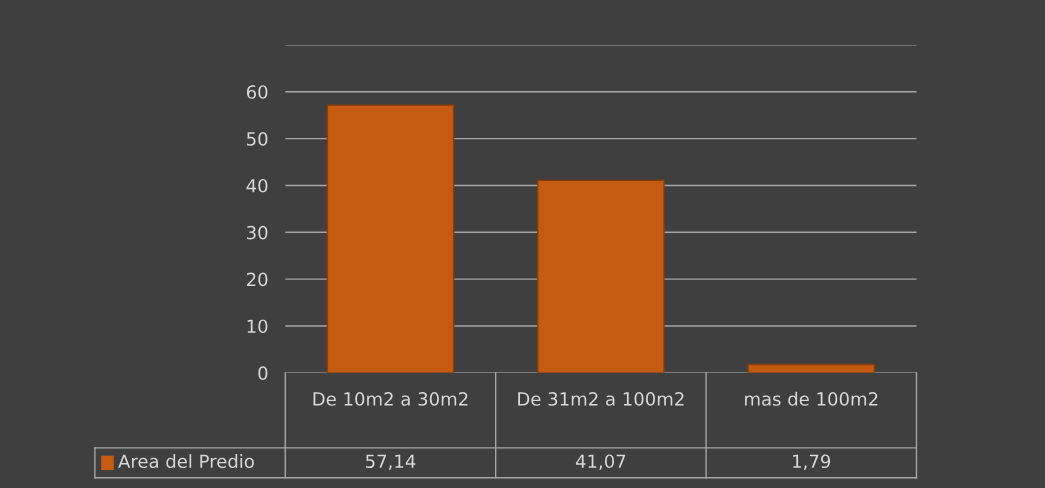 The image size is (1045, 488). What do you see at coordinates (257, 185) in the screenshot?
I see `y-tick-label: 40` at bounding box center [257, 185].